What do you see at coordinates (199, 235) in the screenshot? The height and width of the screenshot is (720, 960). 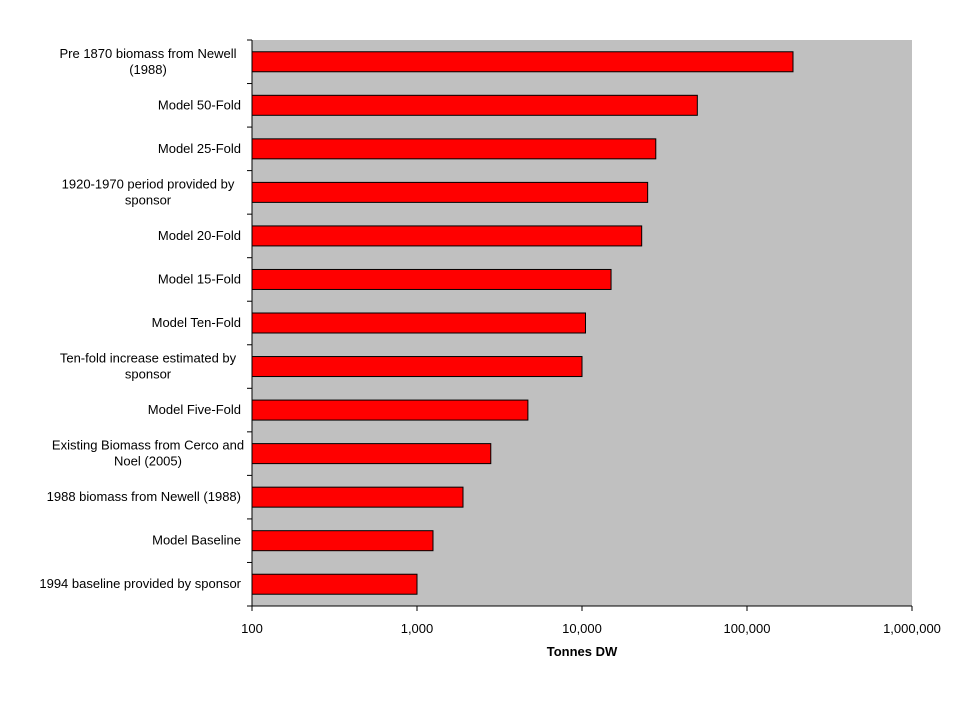 I see `category-label: Model 20-Fold` at bounding box center [199, 235].